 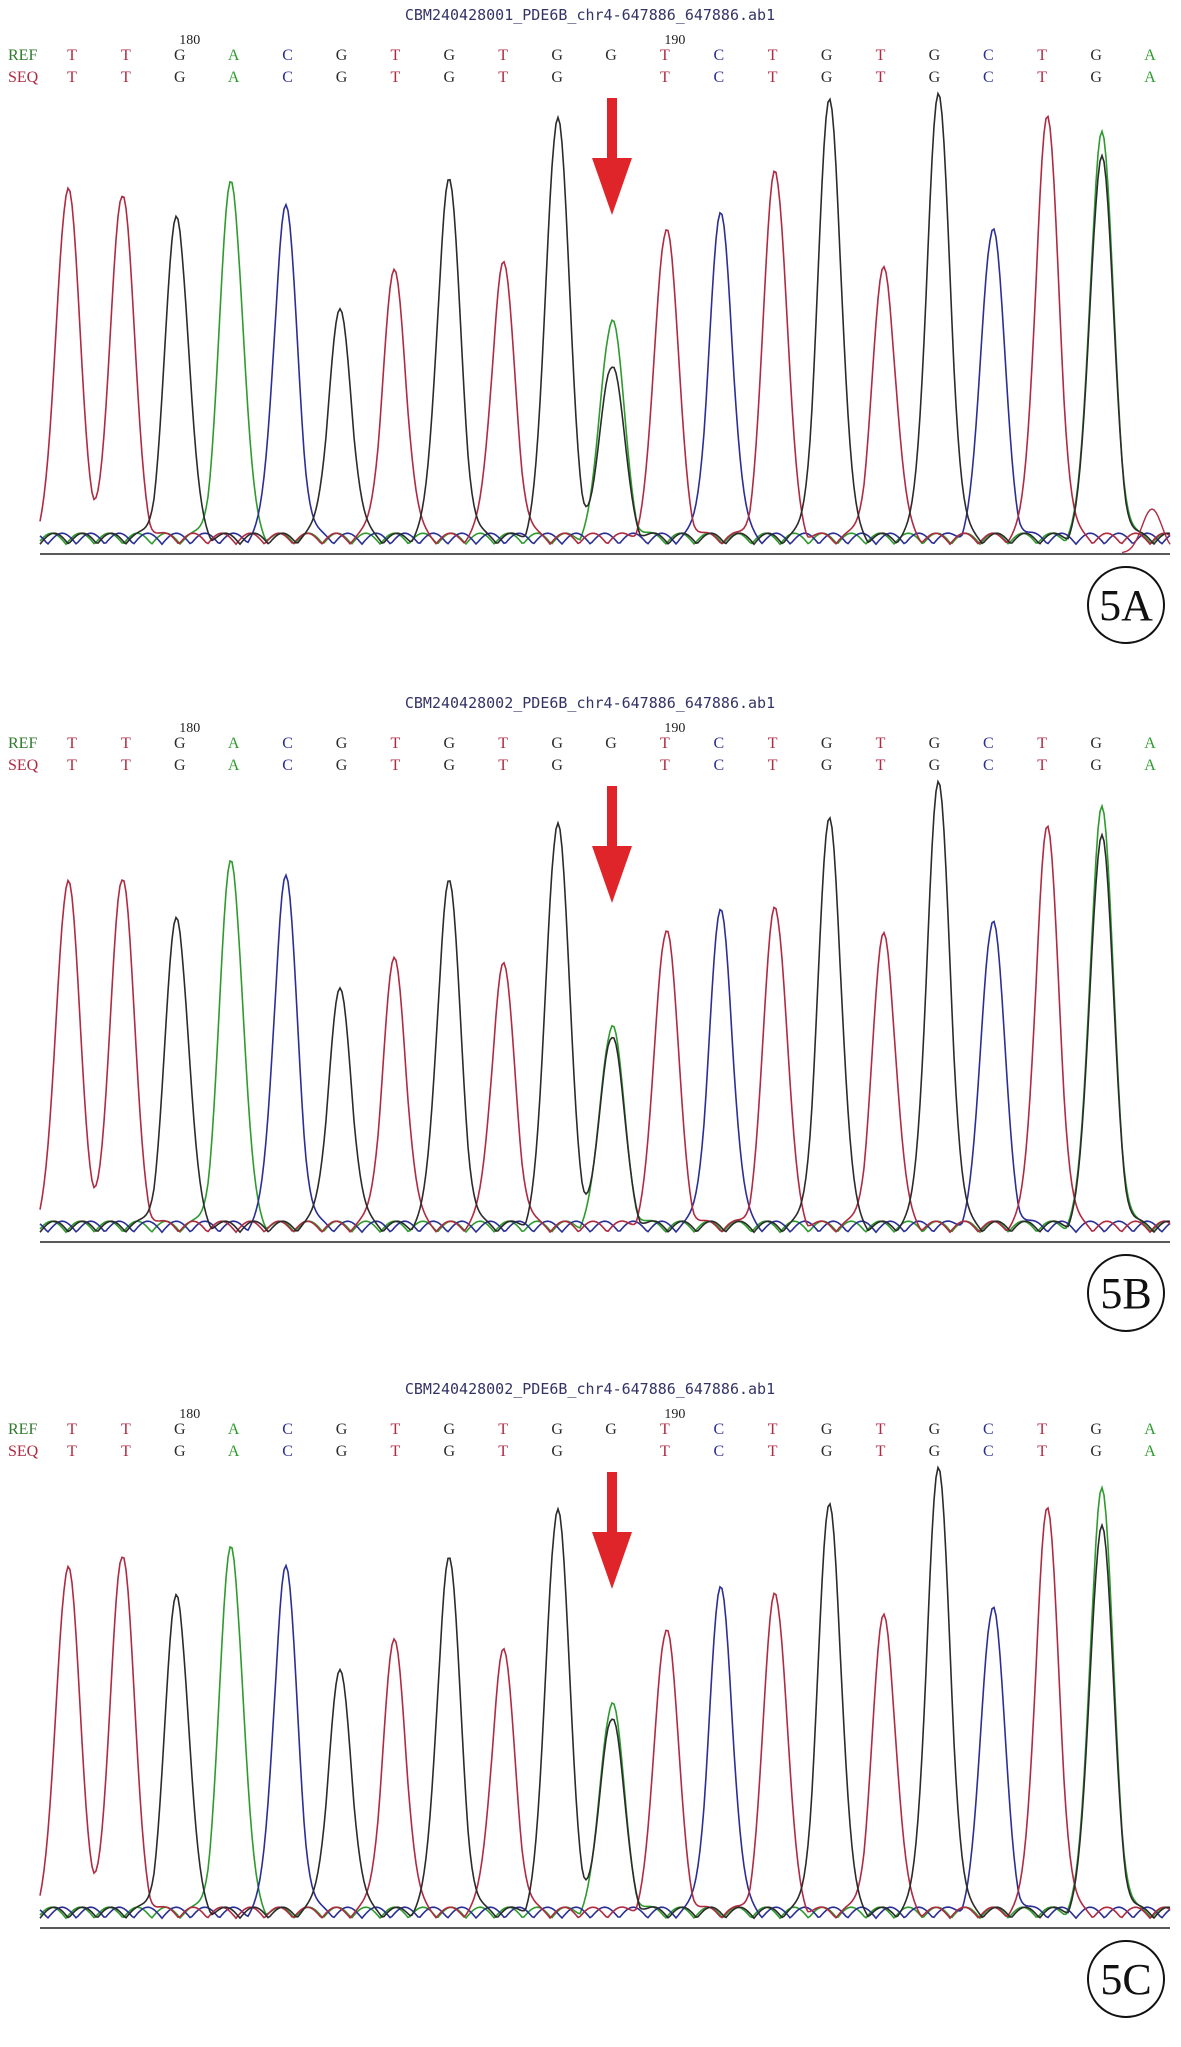 What do you see at coordinates (1146, 531) in the screenshot?
I see `trace-tail` at bounding box center [1146, 531].